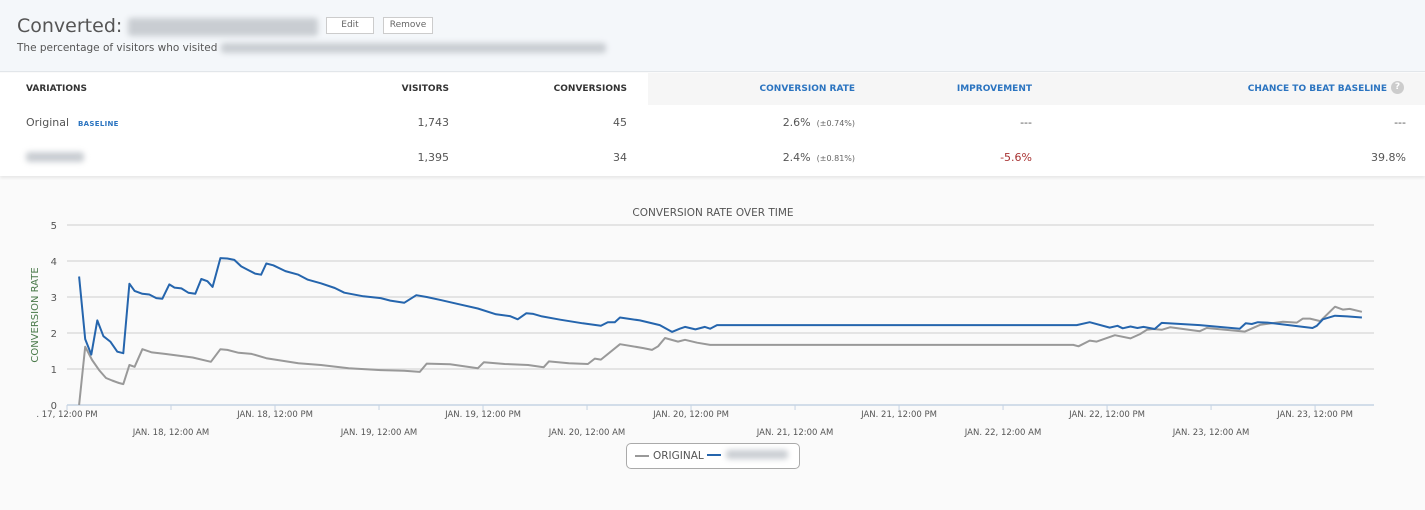 The height and width of the screenshot is (510, 1425). Describe the element at coordinates (54, 406) in the screenshot. I see `y-tick-label: 0` at that location.